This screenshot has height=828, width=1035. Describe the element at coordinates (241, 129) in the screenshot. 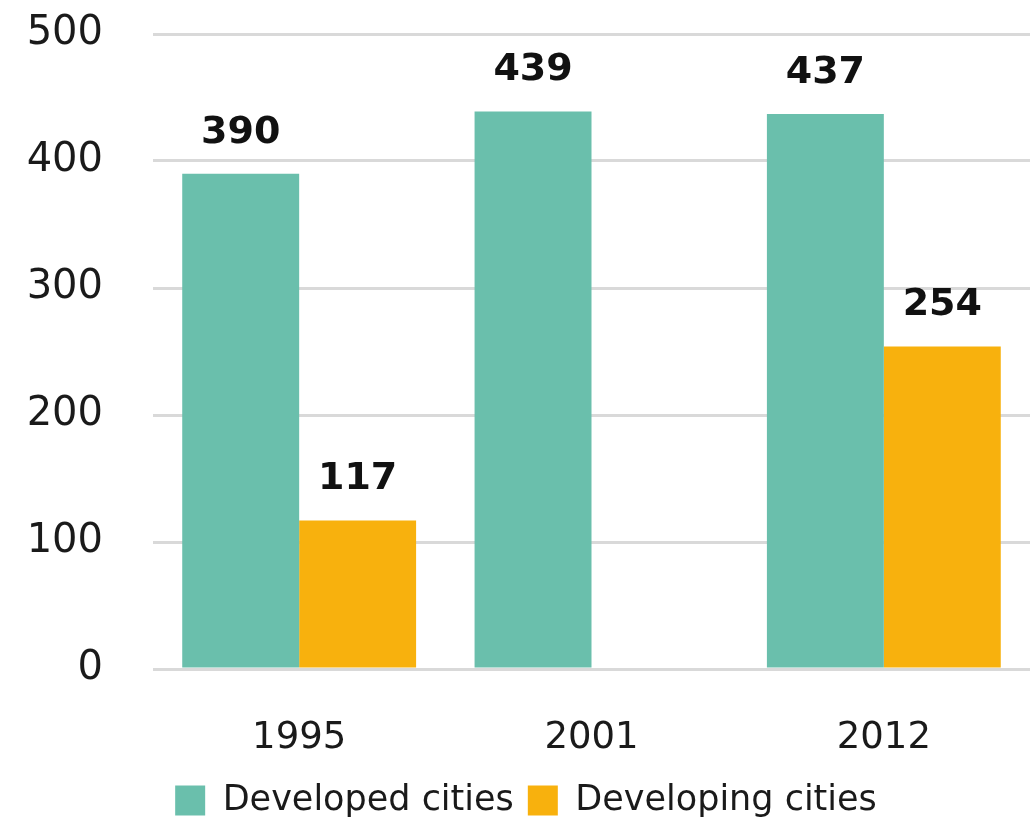

I see `data-label: 390` at that location.